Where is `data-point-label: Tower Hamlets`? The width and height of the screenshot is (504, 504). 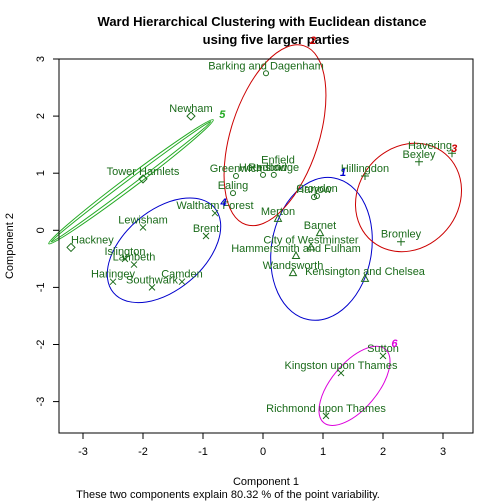 data-point-label: Tower Hamlets is located at coordinates (143, 172).